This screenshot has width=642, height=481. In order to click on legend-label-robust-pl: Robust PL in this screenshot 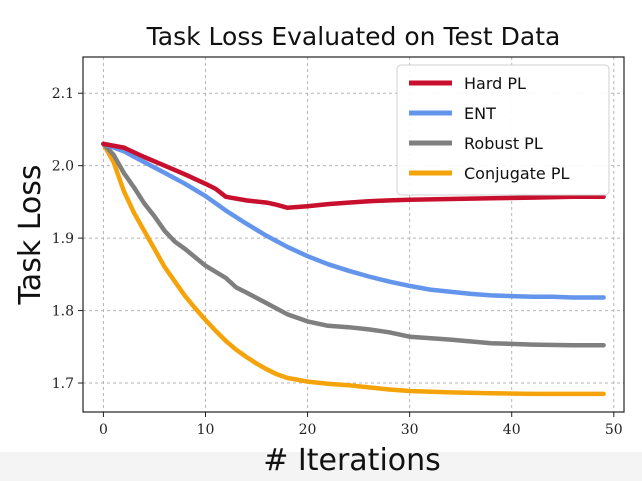, I will do `click(503, 143)`.